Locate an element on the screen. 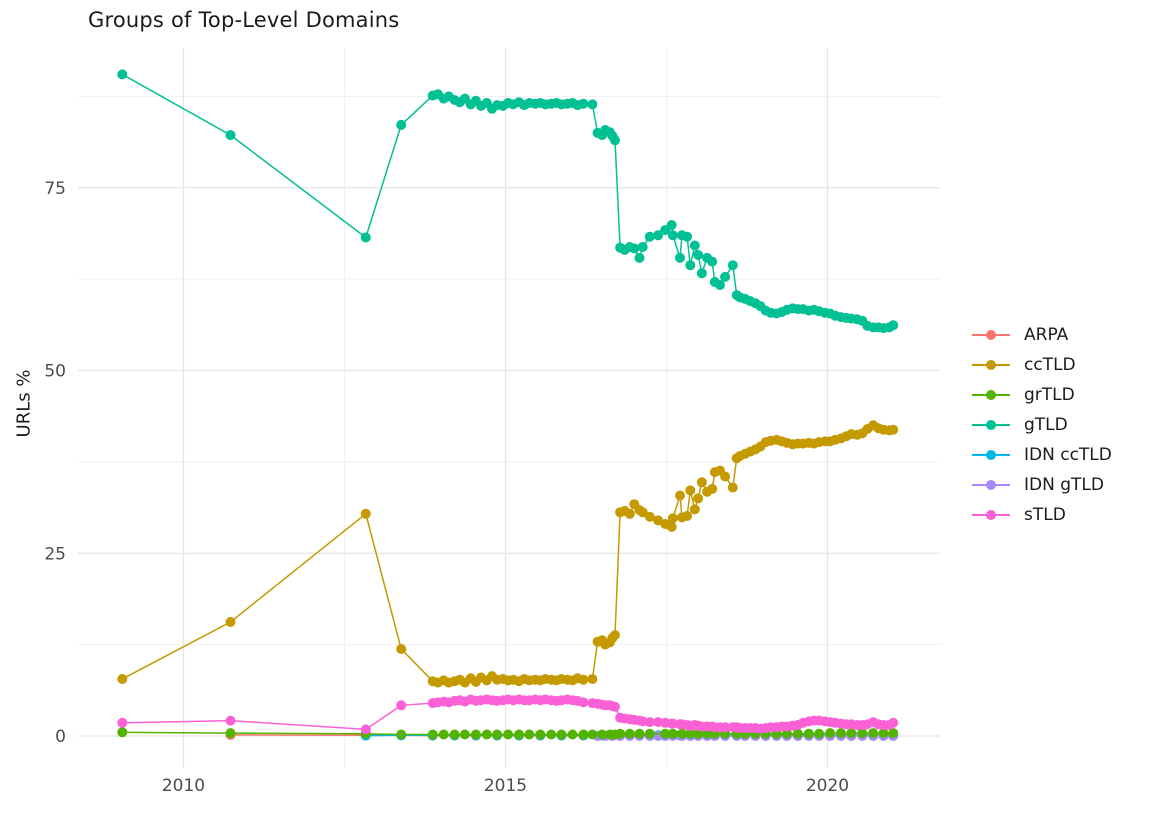  legend-item-idn-gtld: IDN gTLD is located at coordinates (1042, 485).